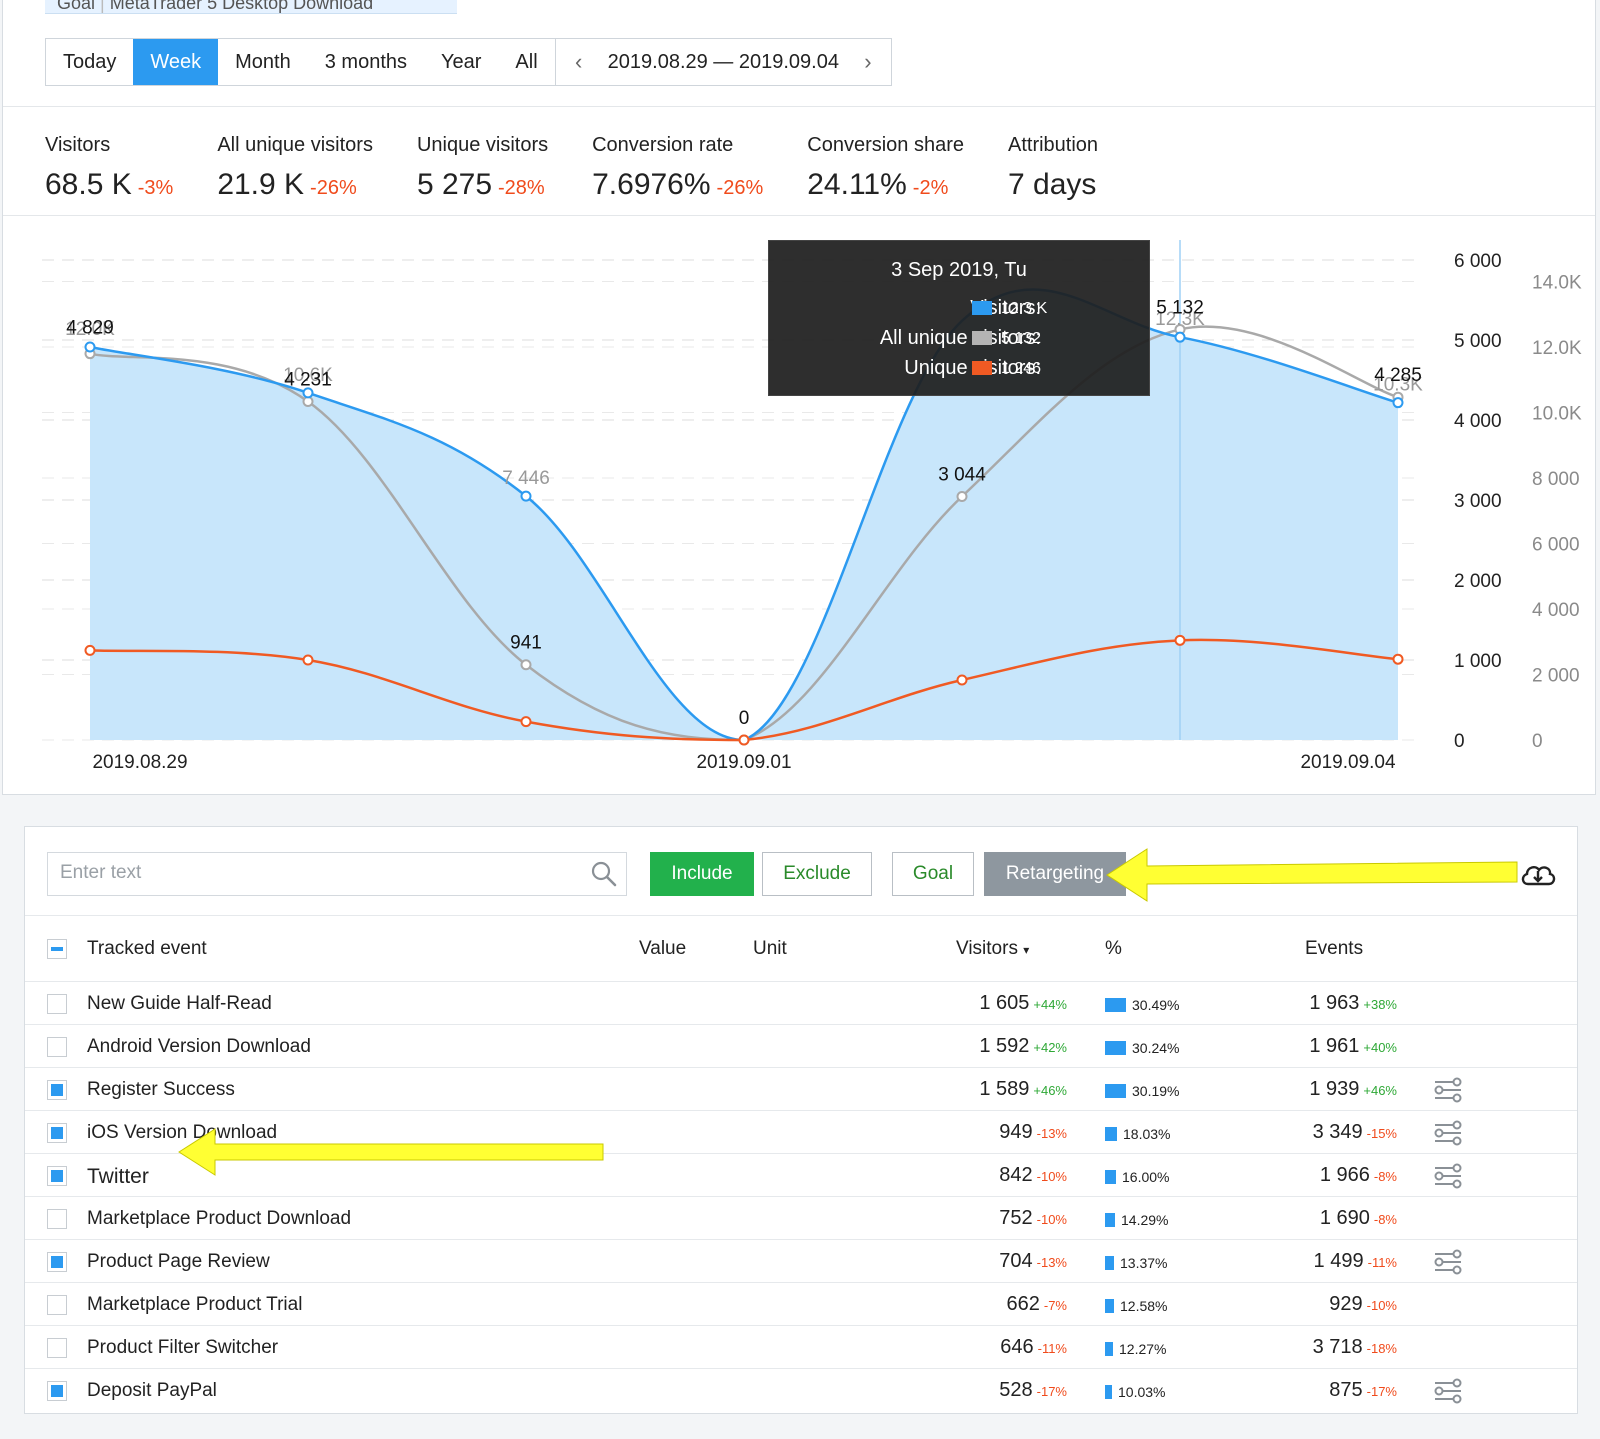 This screenshot has width=1600, height=1439. What do you see at coordinates (195, 1304) in the screenshot?
I see `event-name: Marketplace Product Trial` at bounding box center [195, 1304].